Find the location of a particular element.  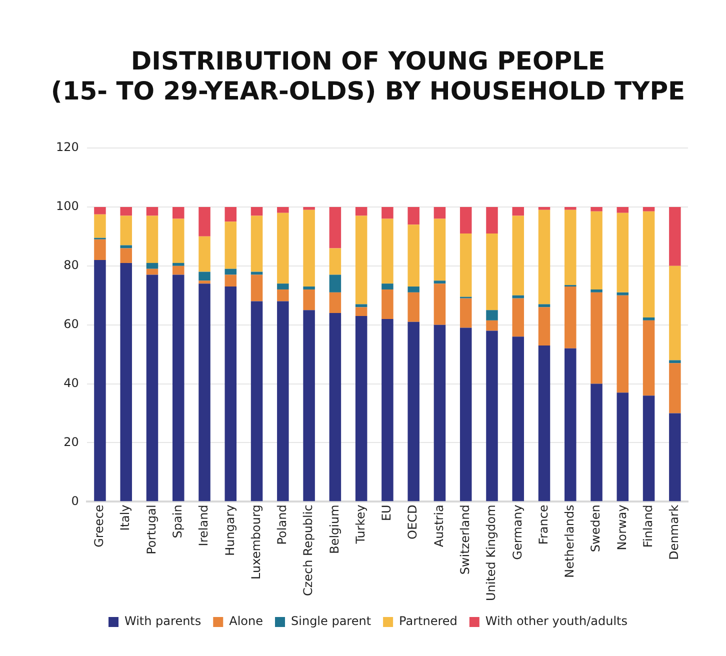

y-tick-label: 60 is located at coordinates (71, 323).